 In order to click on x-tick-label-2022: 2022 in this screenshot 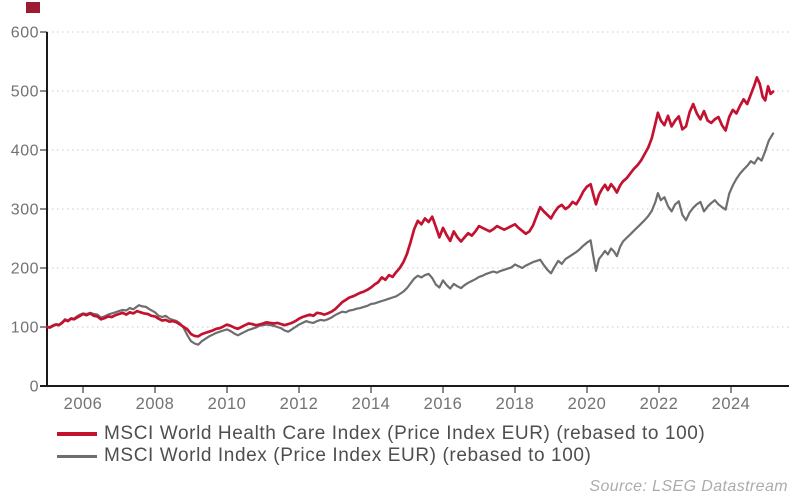, I will do `click(659, 404)`.